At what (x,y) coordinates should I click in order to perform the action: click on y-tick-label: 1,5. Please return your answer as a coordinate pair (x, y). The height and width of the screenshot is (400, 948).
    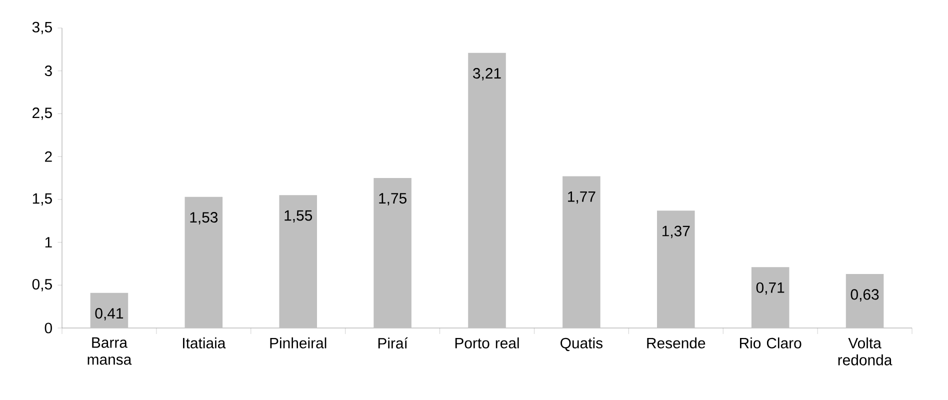
    Looking at the image, I should click on (42, 199).